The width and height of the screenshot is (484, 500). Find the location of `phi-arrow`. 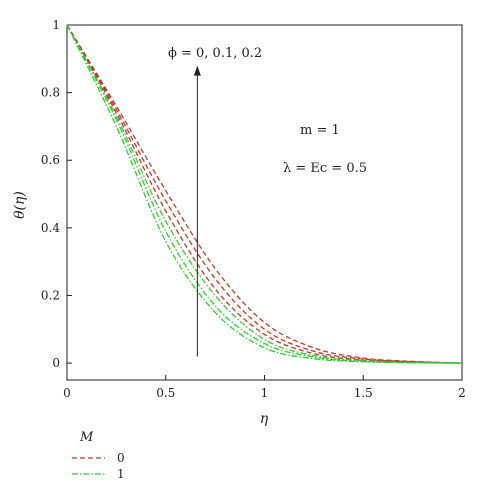

phi-arrow is located at coordinates (197, 211).